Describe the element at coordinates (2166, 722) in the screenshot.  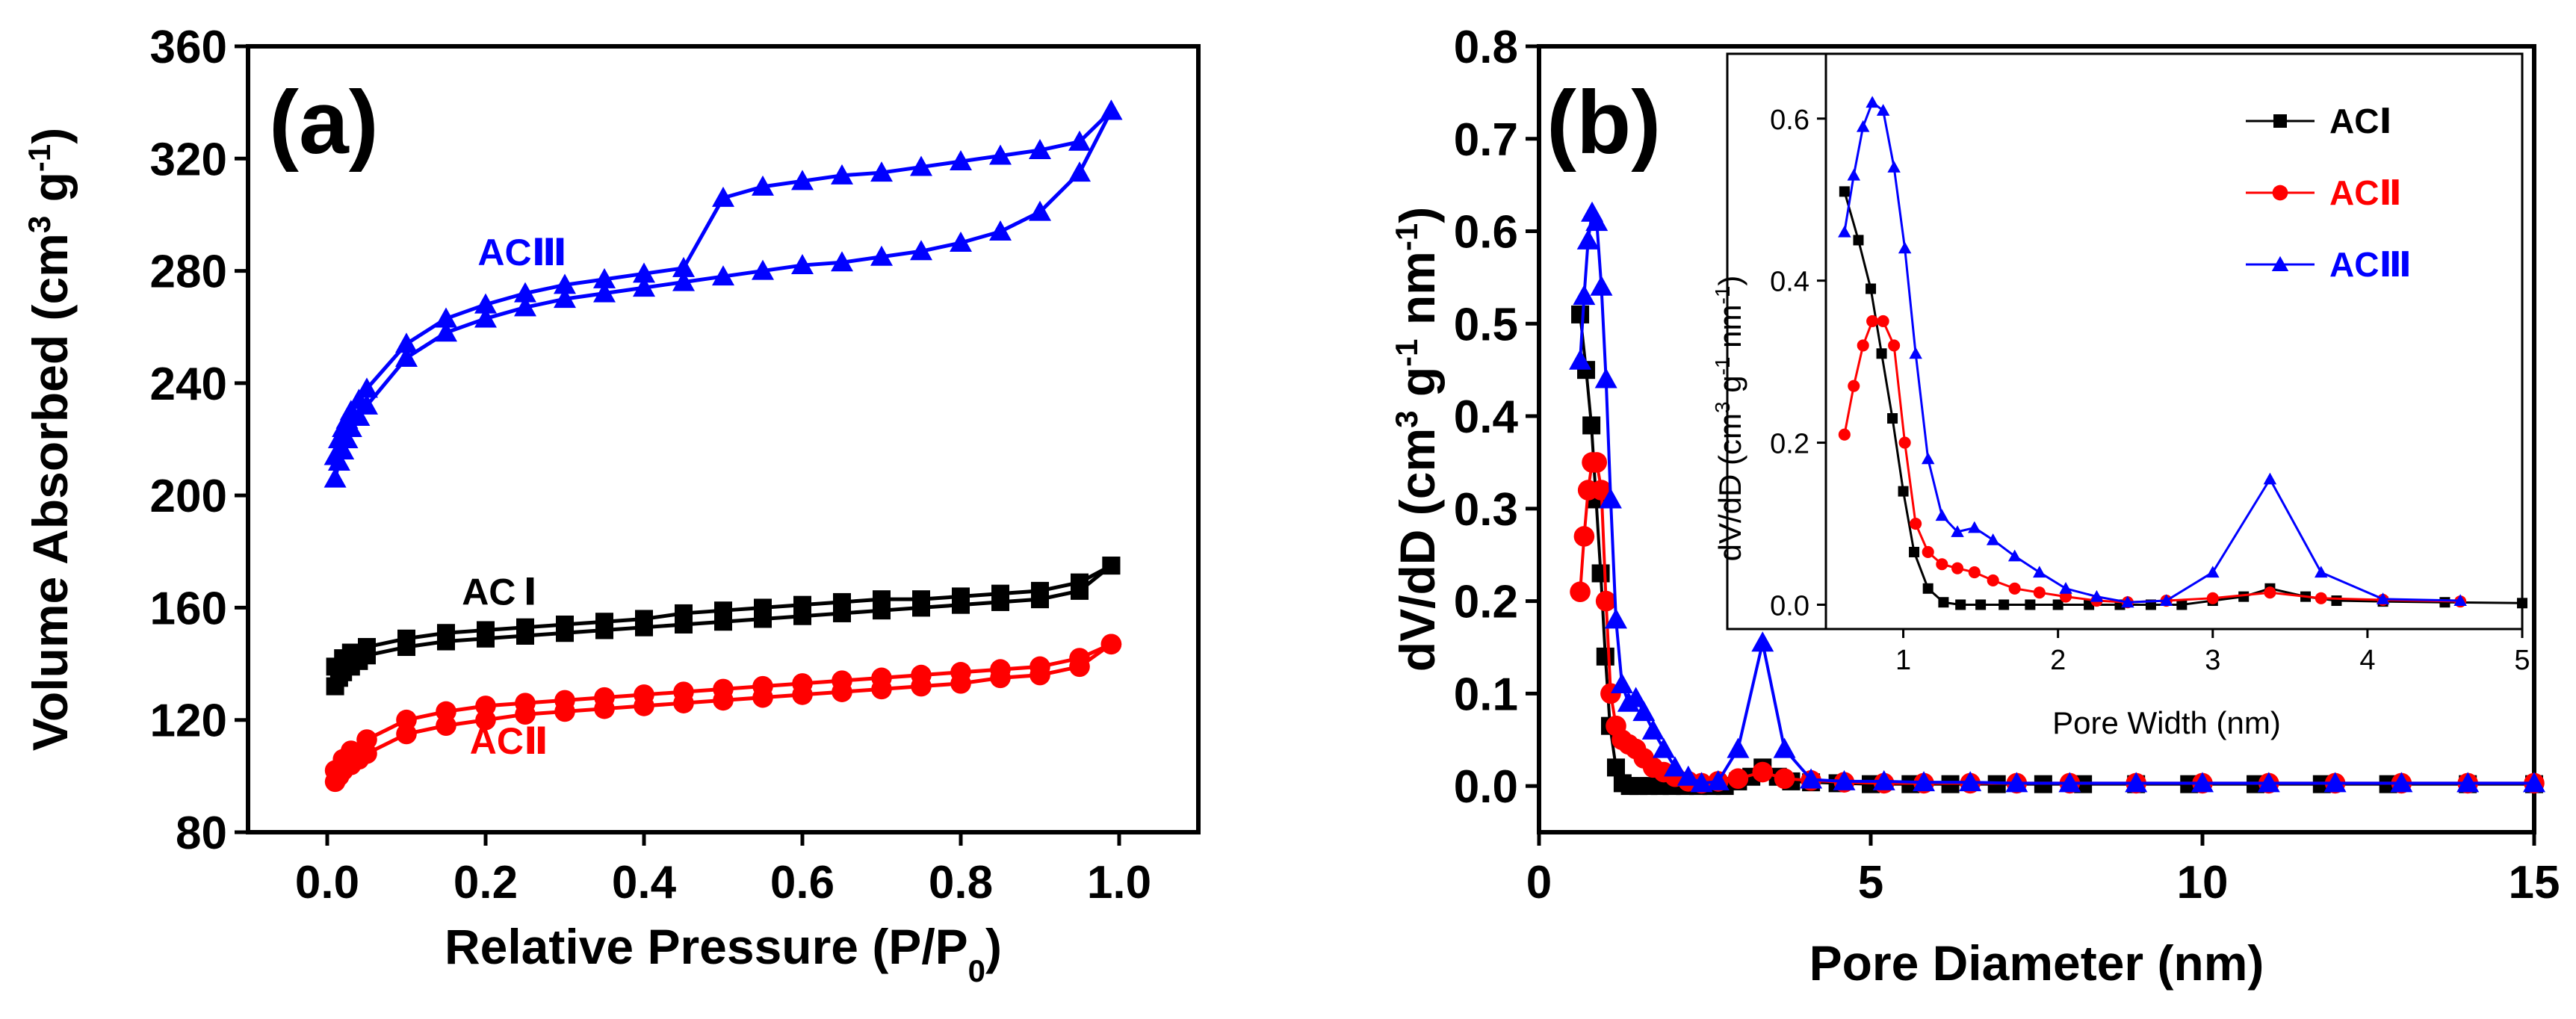
I see `inset-x-axis-title: Pore Width (nm)` at that location.